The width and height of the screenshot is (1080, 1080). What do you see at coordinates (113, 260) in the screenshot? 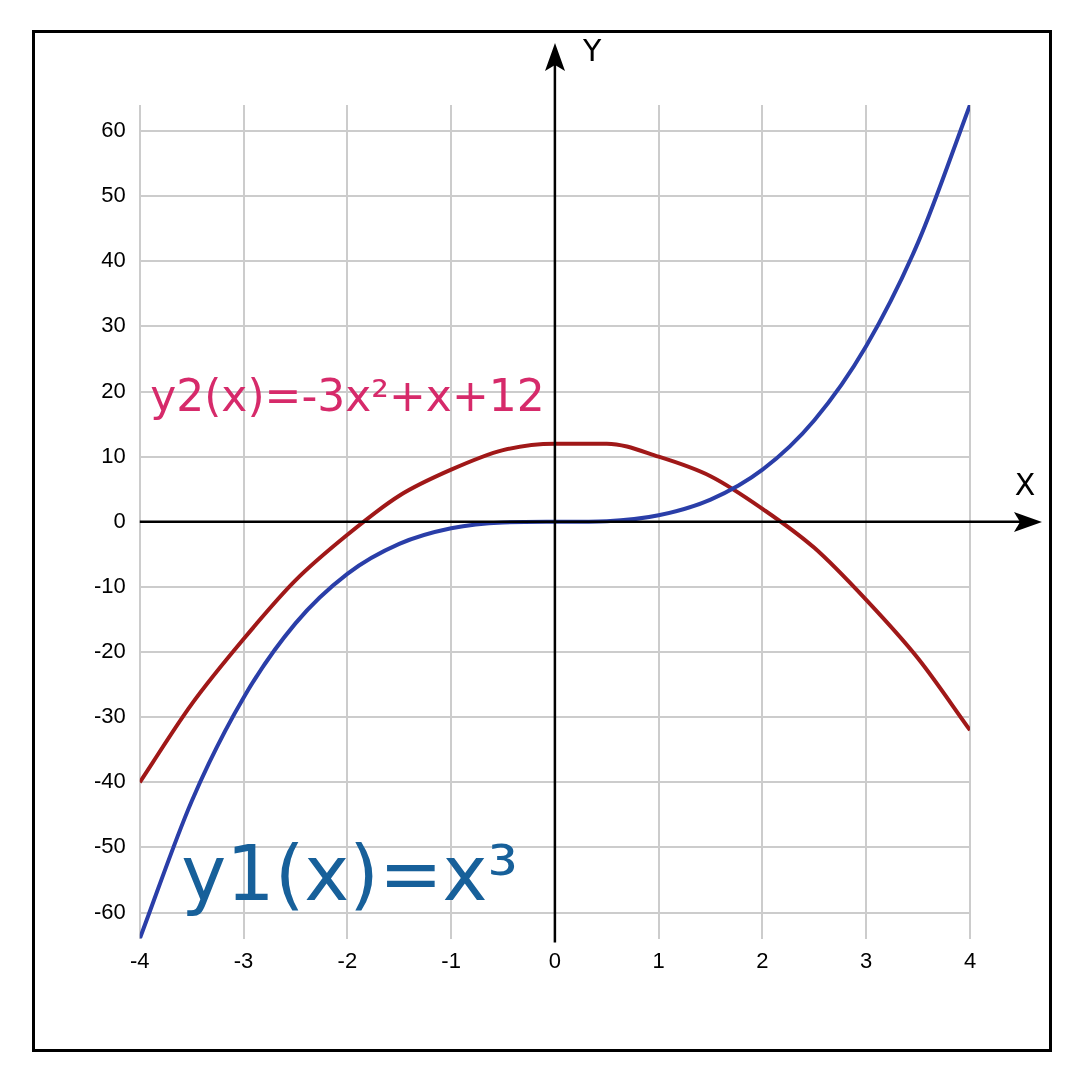
I see `y-tick-label: 40` at bounding box center [113, 260].